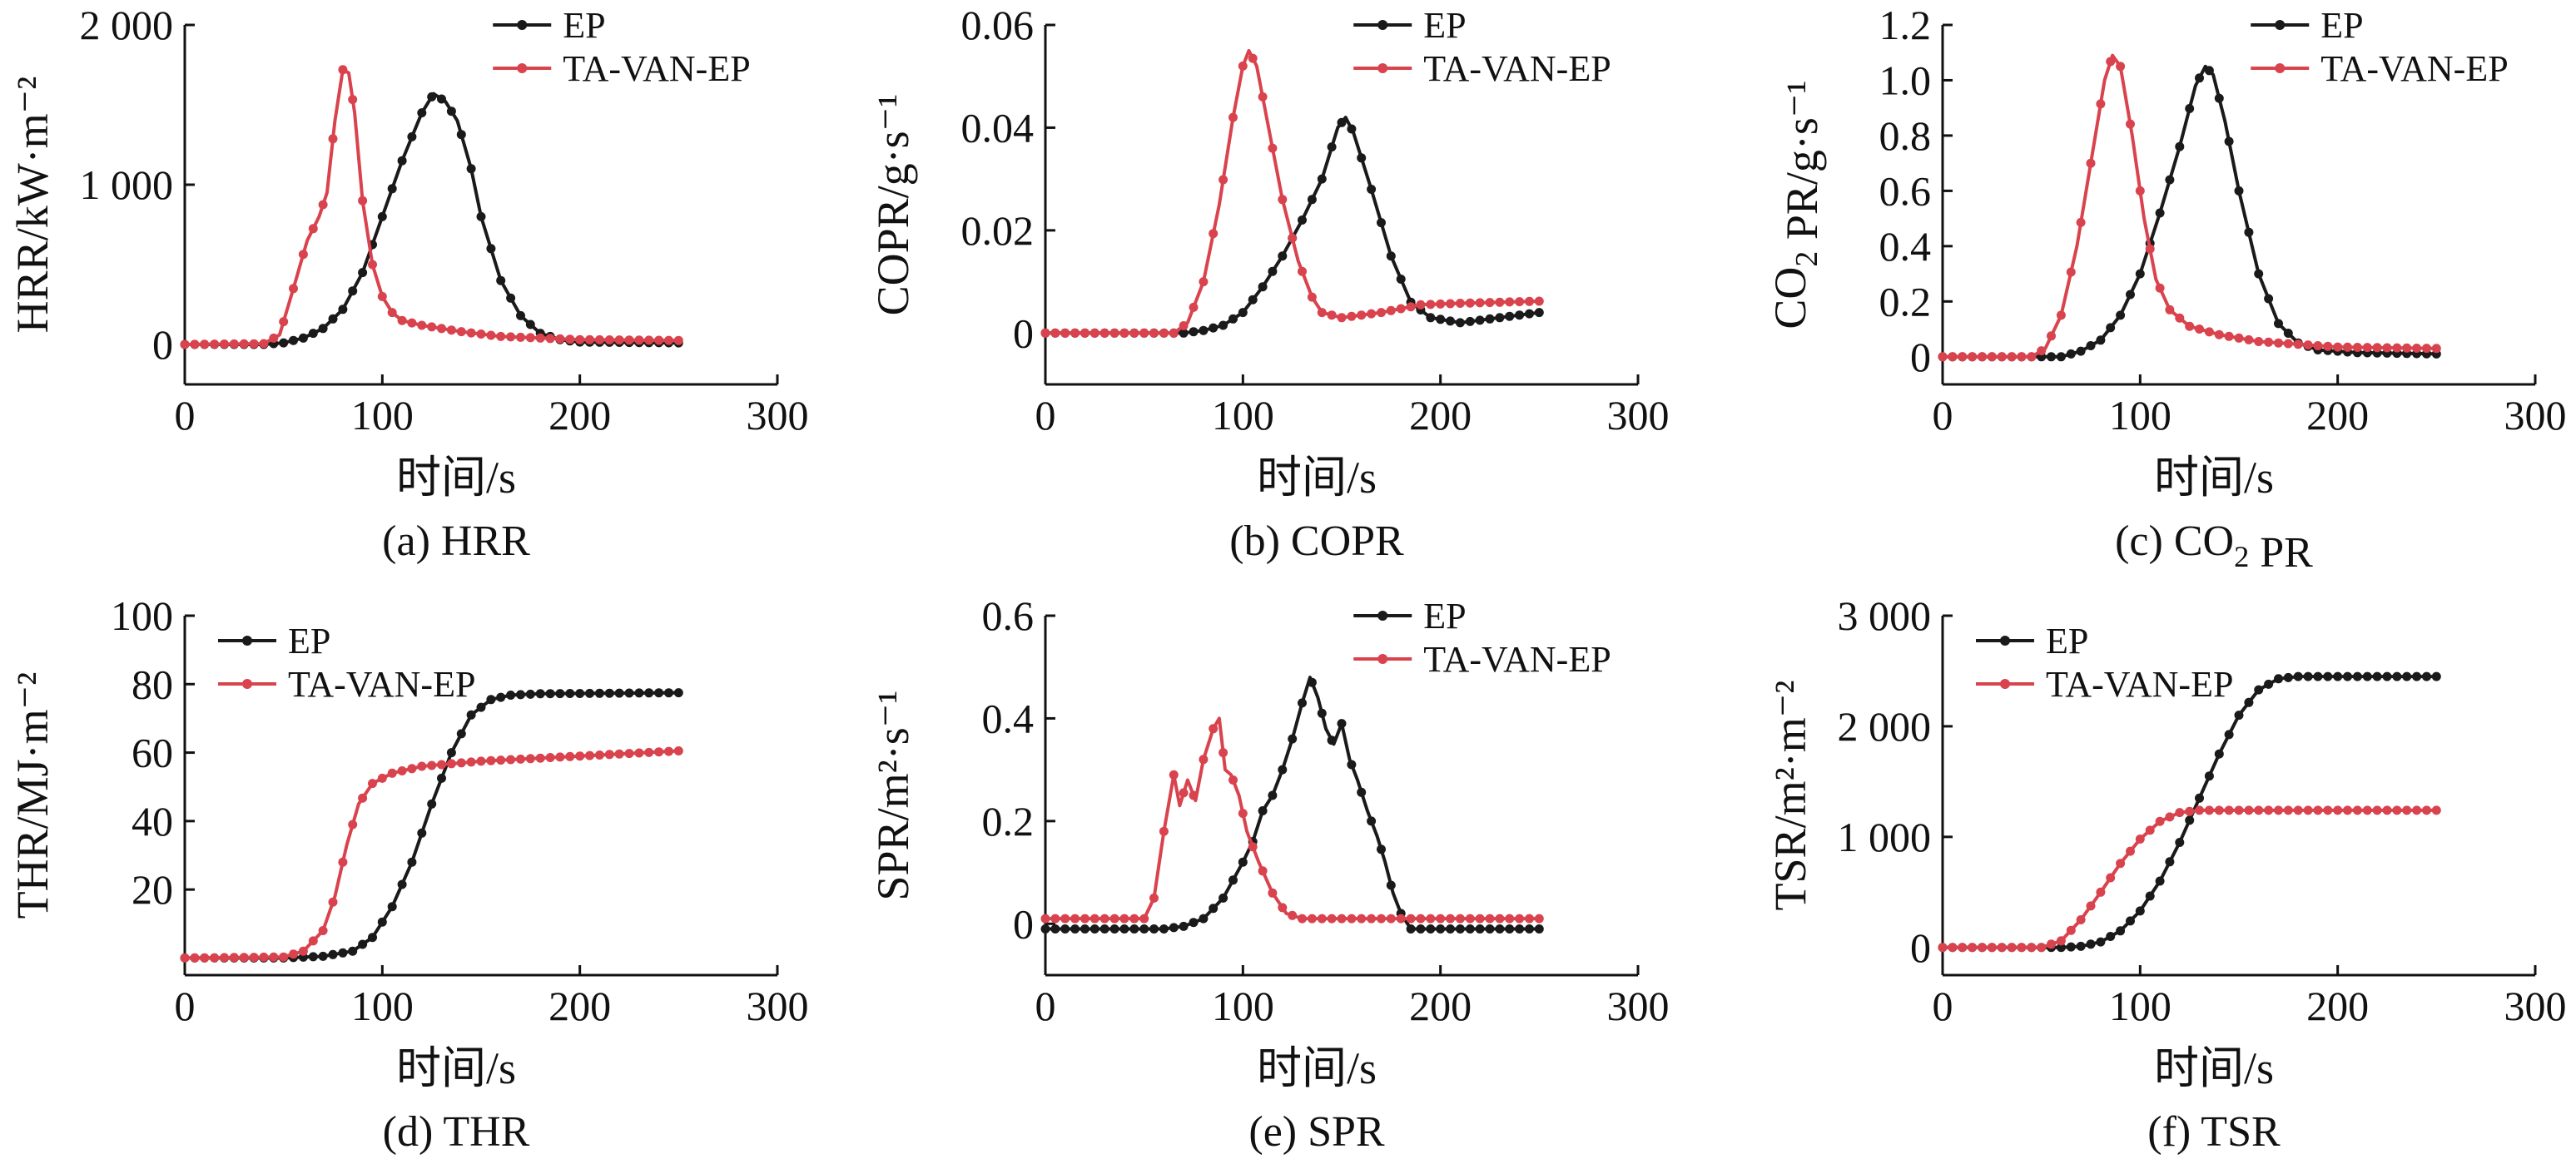 This screenshot has height=1159, width=2576. What do you see at coordinates (127, 184) in the screenshot?
I see `y-tick-label: 1 000` at bounding box center [127, 184].